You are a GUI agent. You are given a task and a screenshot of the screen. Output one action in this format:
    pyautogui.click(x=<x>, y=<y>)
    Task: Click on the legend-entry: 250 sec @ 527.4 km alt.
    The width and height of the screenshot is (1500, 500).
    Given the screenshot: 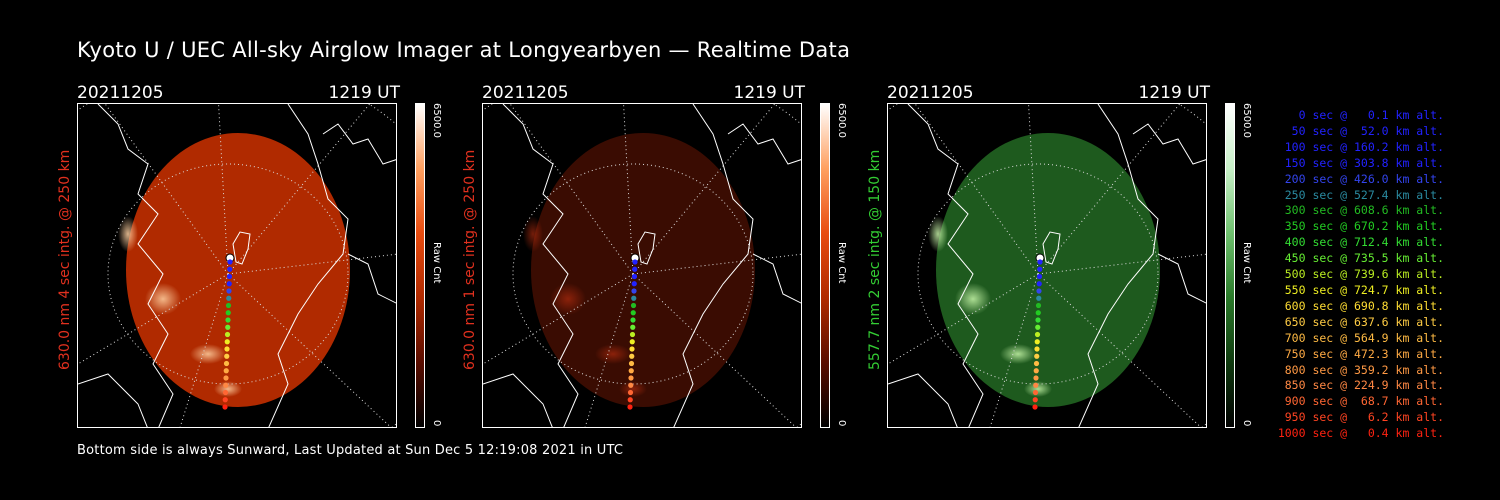 What is the action you would take?
    pyautogui.click(x=1364, y=194)
    